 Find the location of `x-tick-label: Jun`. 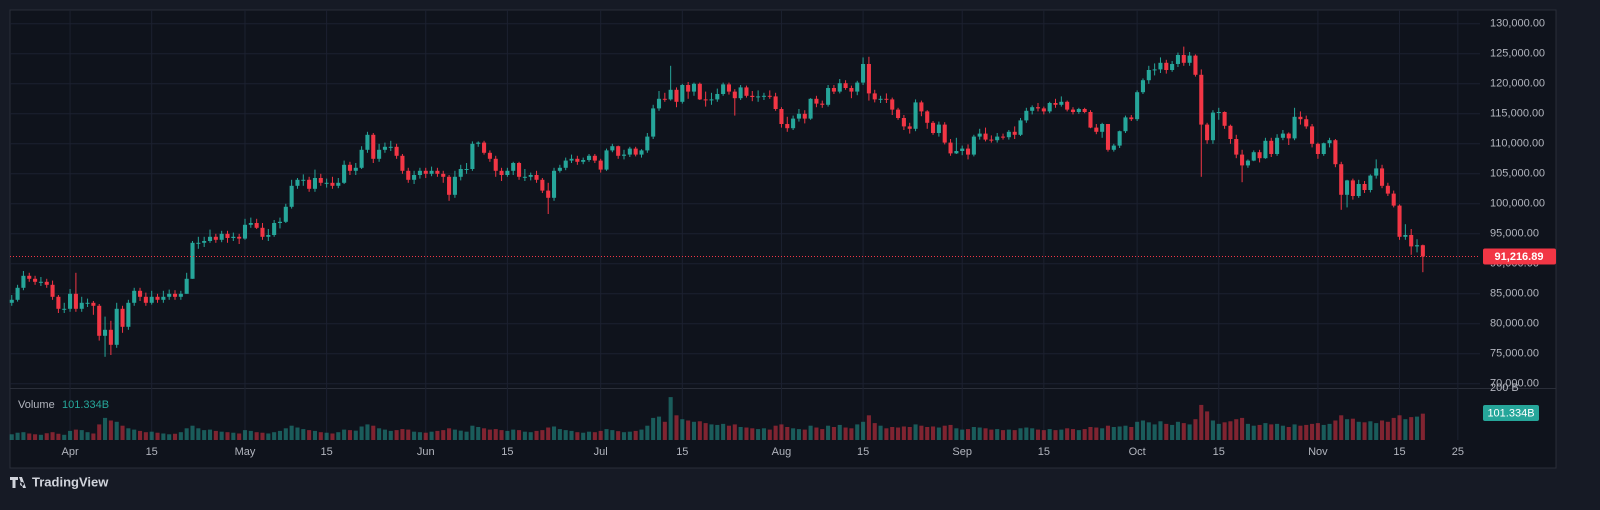

x-tick-label: Jun is located at coordinates (426, 452).